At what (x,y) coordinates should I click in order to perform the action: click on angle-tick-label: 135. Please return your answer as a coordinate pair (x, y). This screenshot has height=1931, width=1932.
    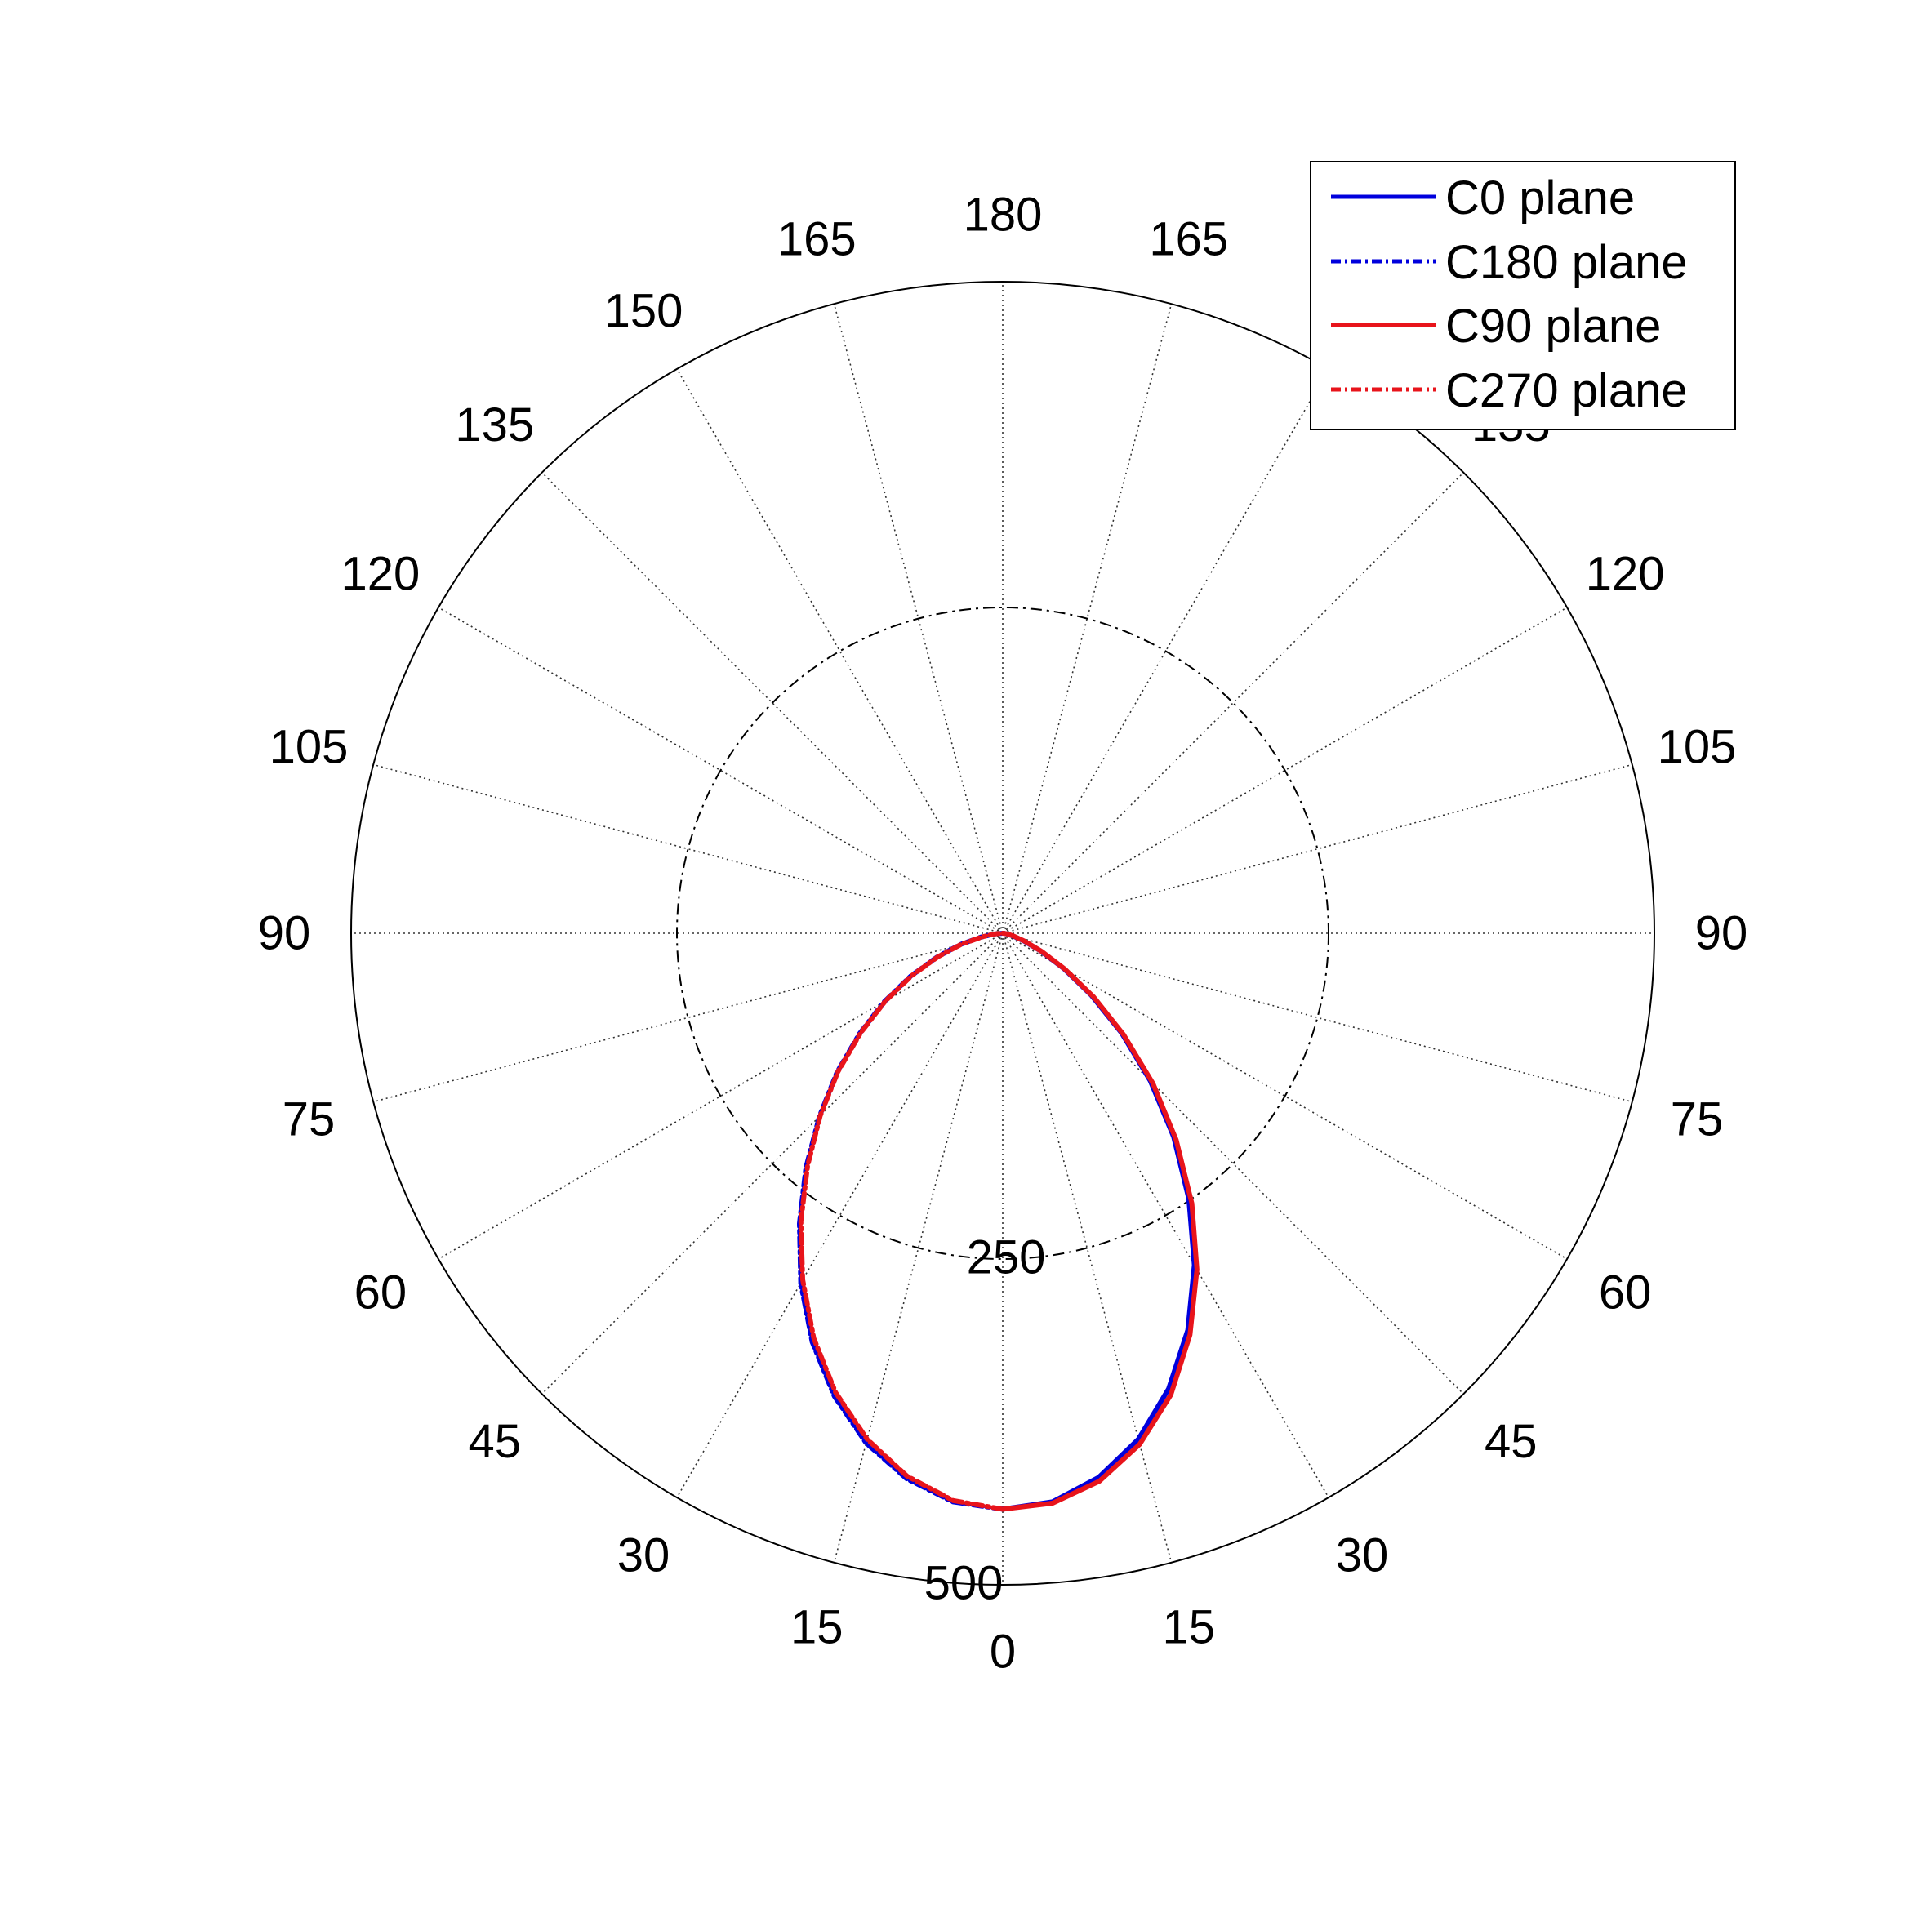
    Looking at the image, I should click on (494, 425).